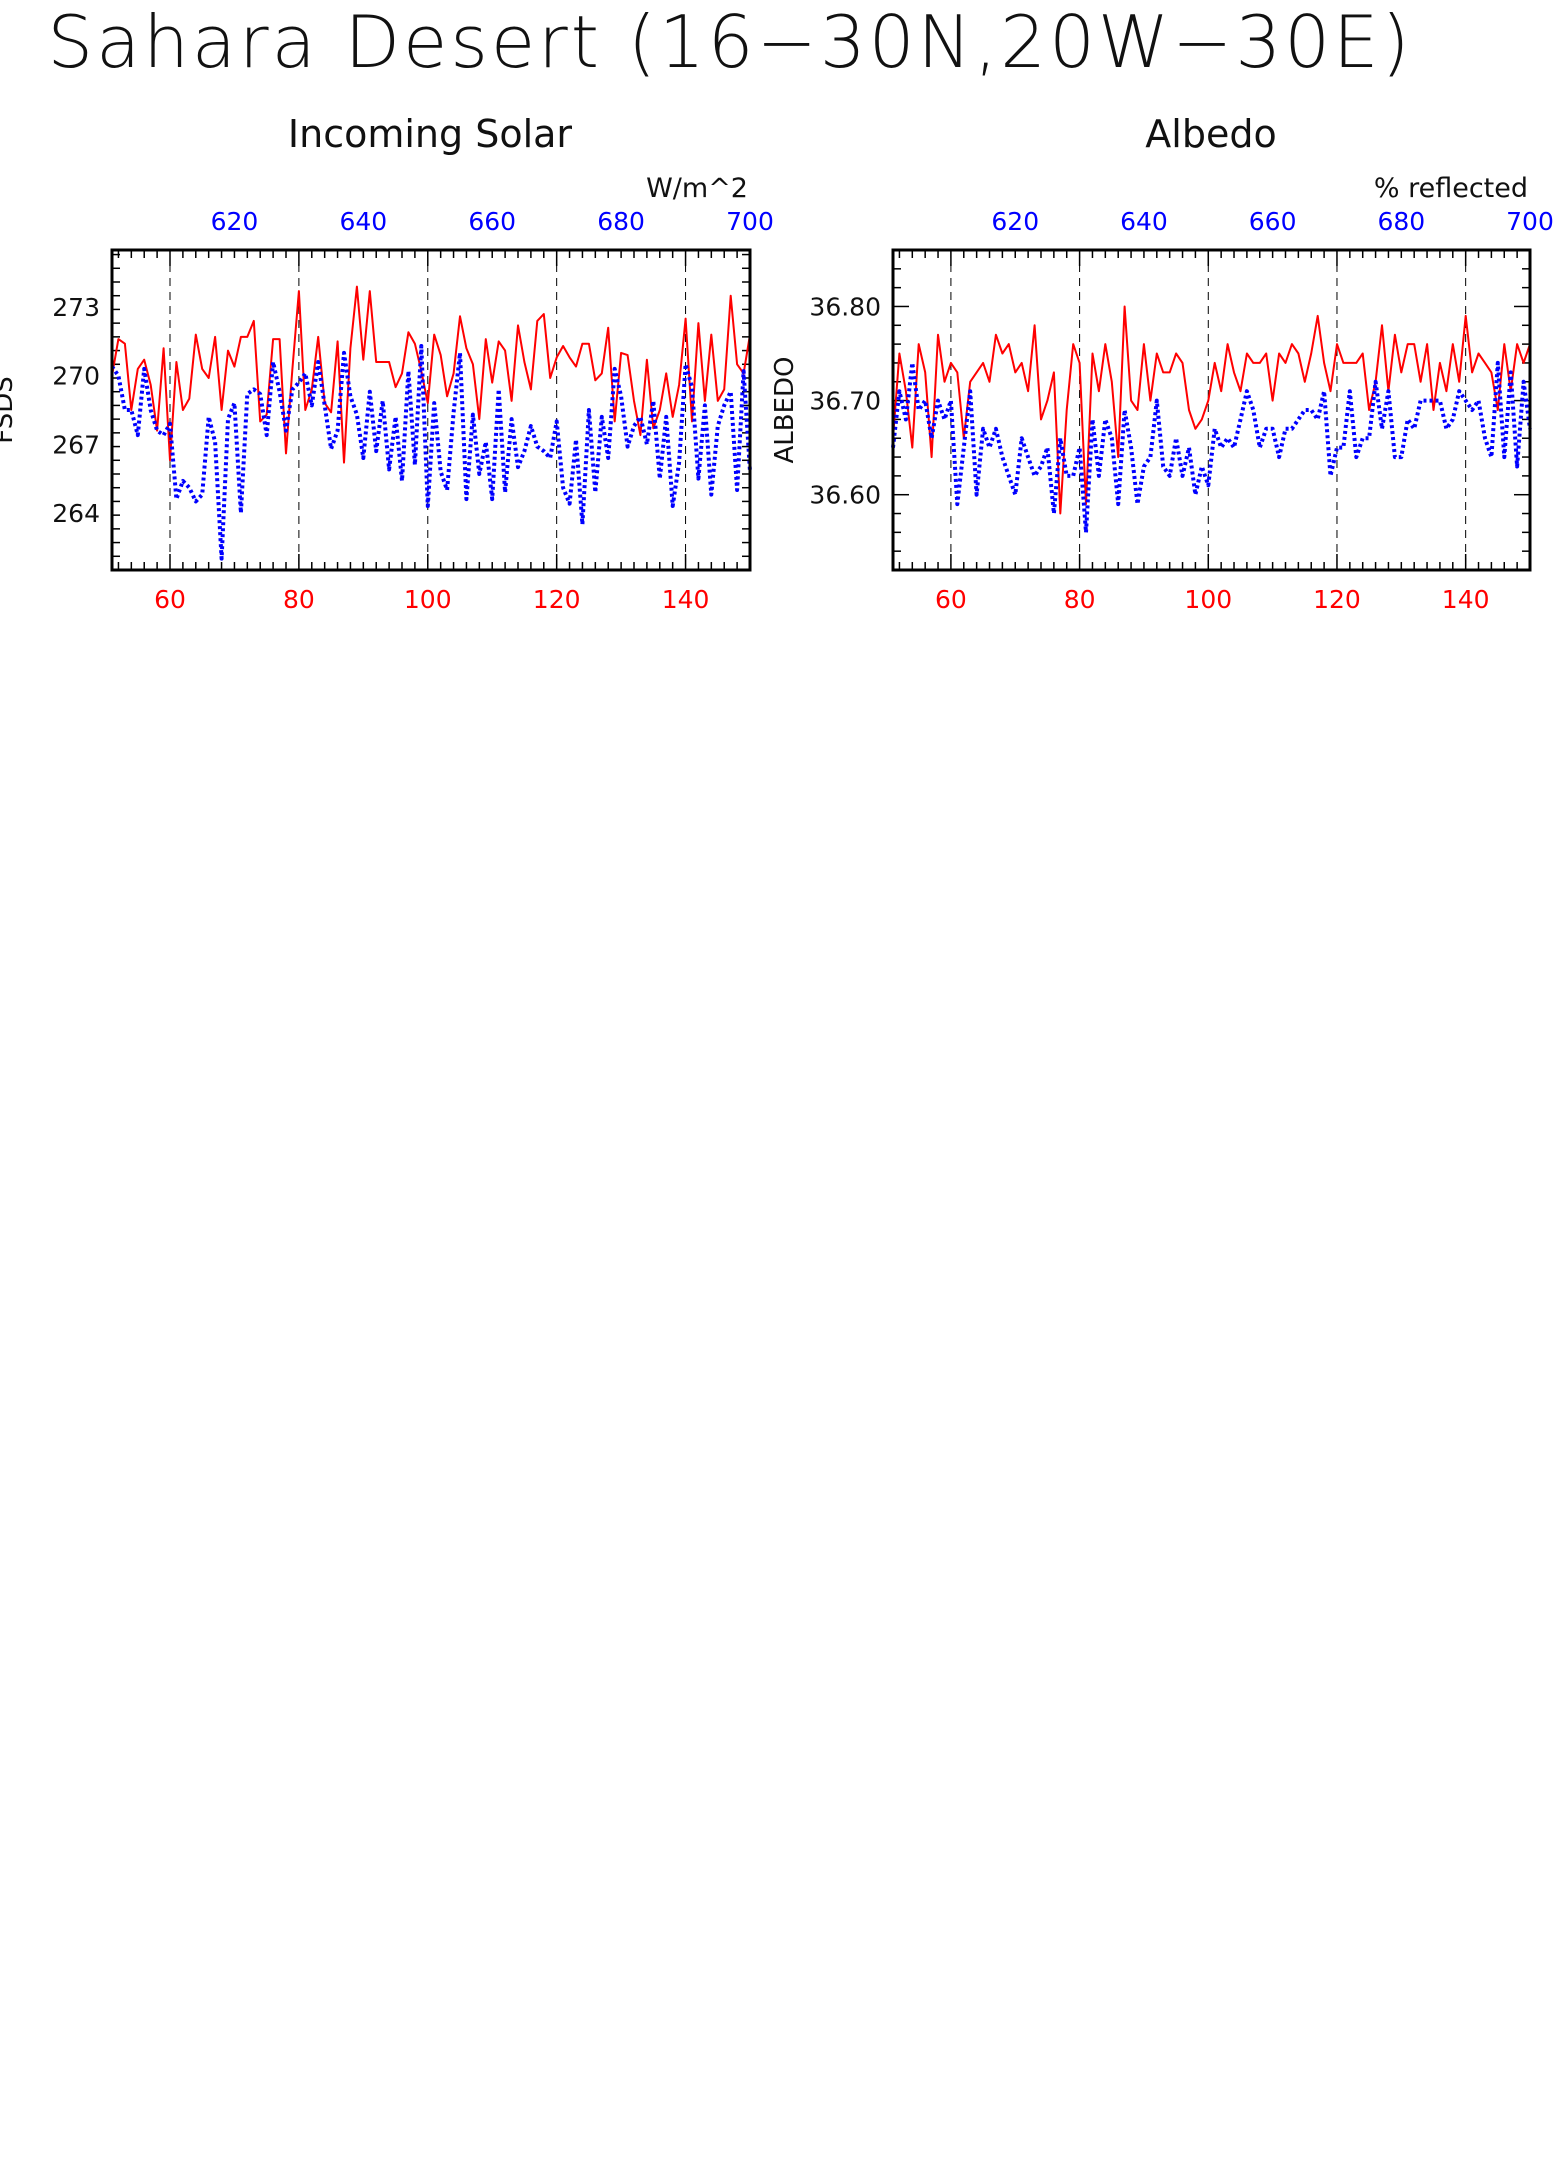 The height and width of the screenshot is (2160, 1556). I want to click on y-axis-label: FSDS, so click(9, 410).